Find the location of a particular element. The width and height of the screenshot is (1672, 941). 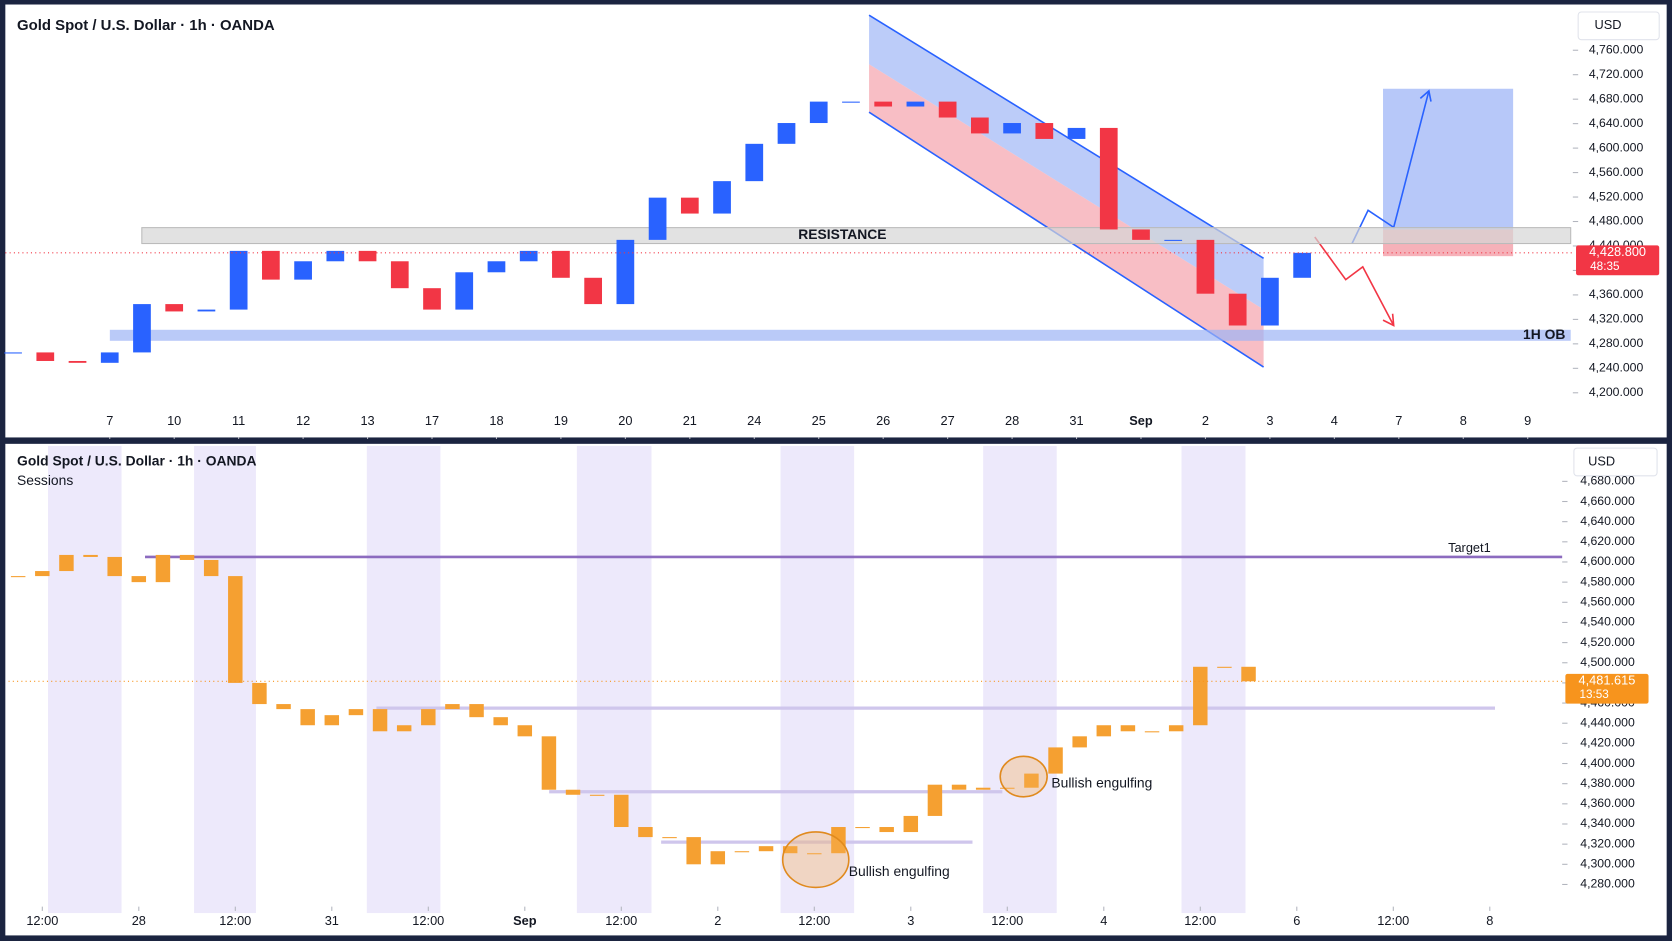

y-tick-label: 4,560.000 is located at coordinates (1607, 602).